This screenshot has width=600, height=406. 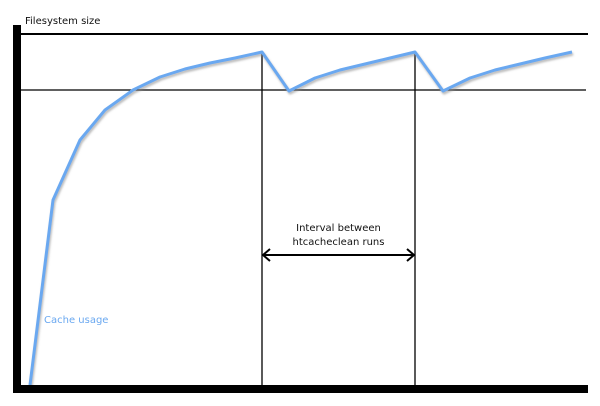 What do you see at coordinates (76, 320) in the screenshot?
I see `cache-usage-label: Cache usage` at bounding box center [76, 320].